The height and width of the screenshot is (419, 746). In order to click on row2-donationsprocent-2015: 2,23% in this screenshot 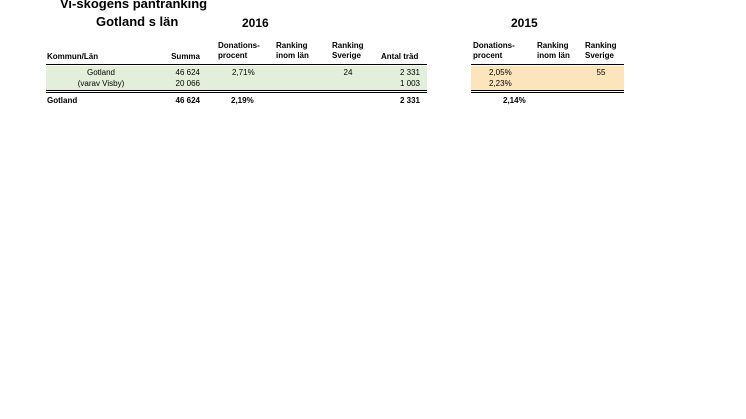, I will do `click(500, 83)`.